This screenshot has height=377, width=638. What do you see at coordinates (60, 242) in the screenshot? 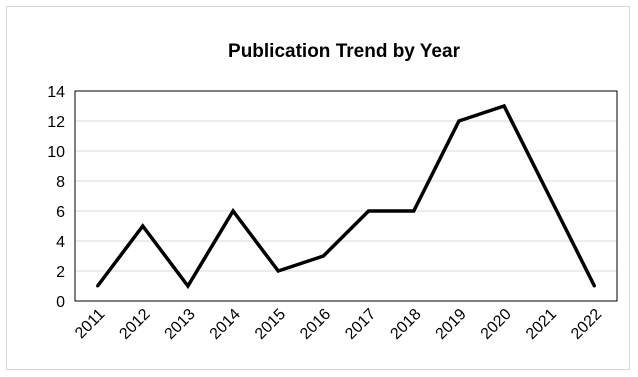
I see `y-tick-label: 4` at bounding box center [60, 242].